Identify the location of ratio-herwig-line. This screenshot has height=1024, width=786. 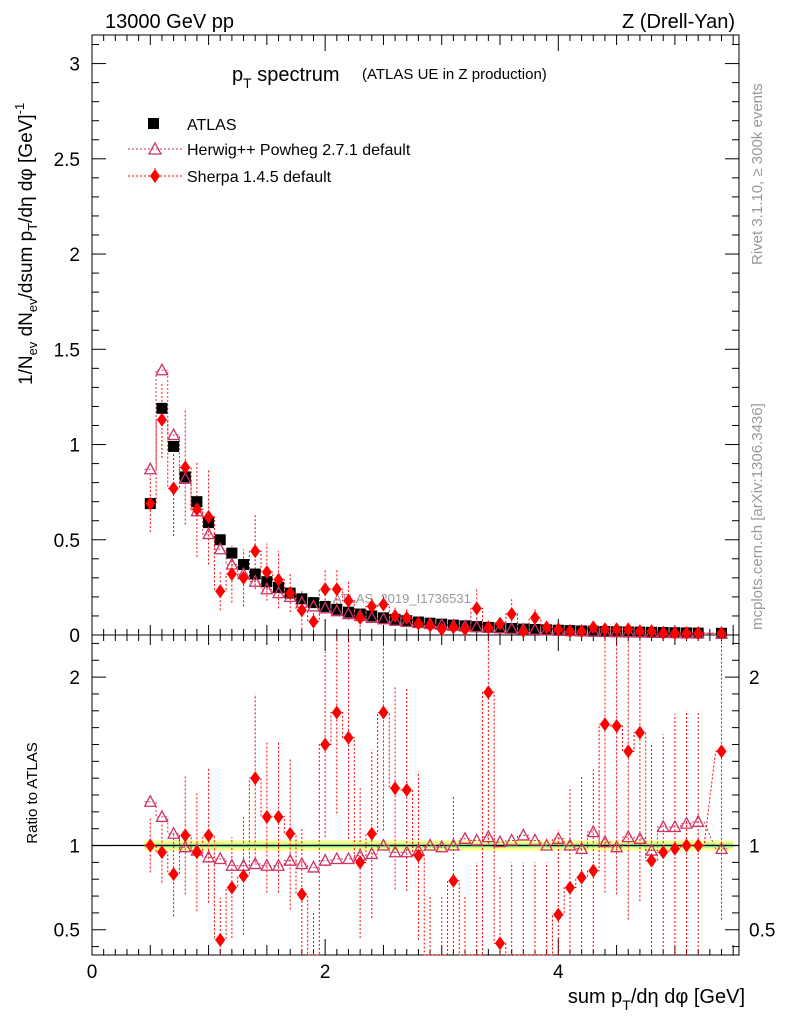
(436, 834).